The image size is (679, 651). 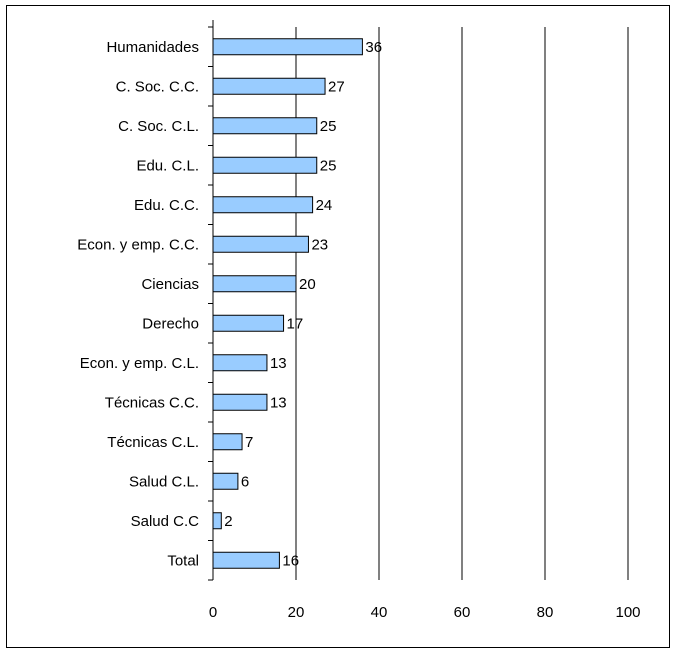 I want to click on category-label: Edu. C.C., so click(x=166, y=205).